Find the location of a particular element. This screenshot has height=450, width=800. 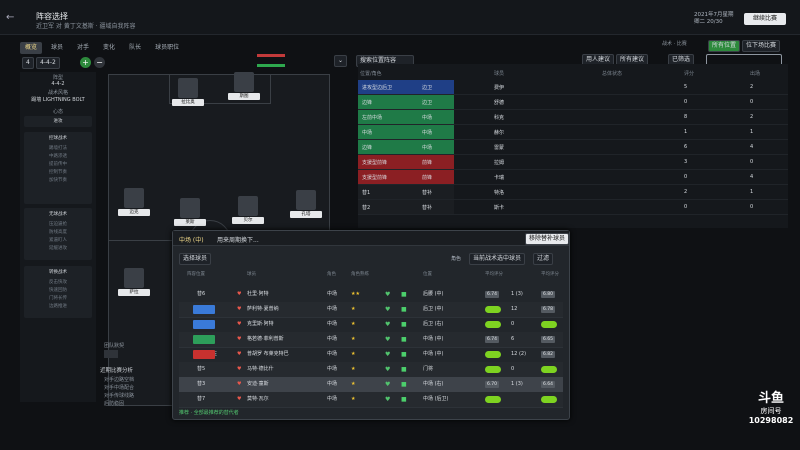

appearances: 0 is located at coordinates (513, 369).